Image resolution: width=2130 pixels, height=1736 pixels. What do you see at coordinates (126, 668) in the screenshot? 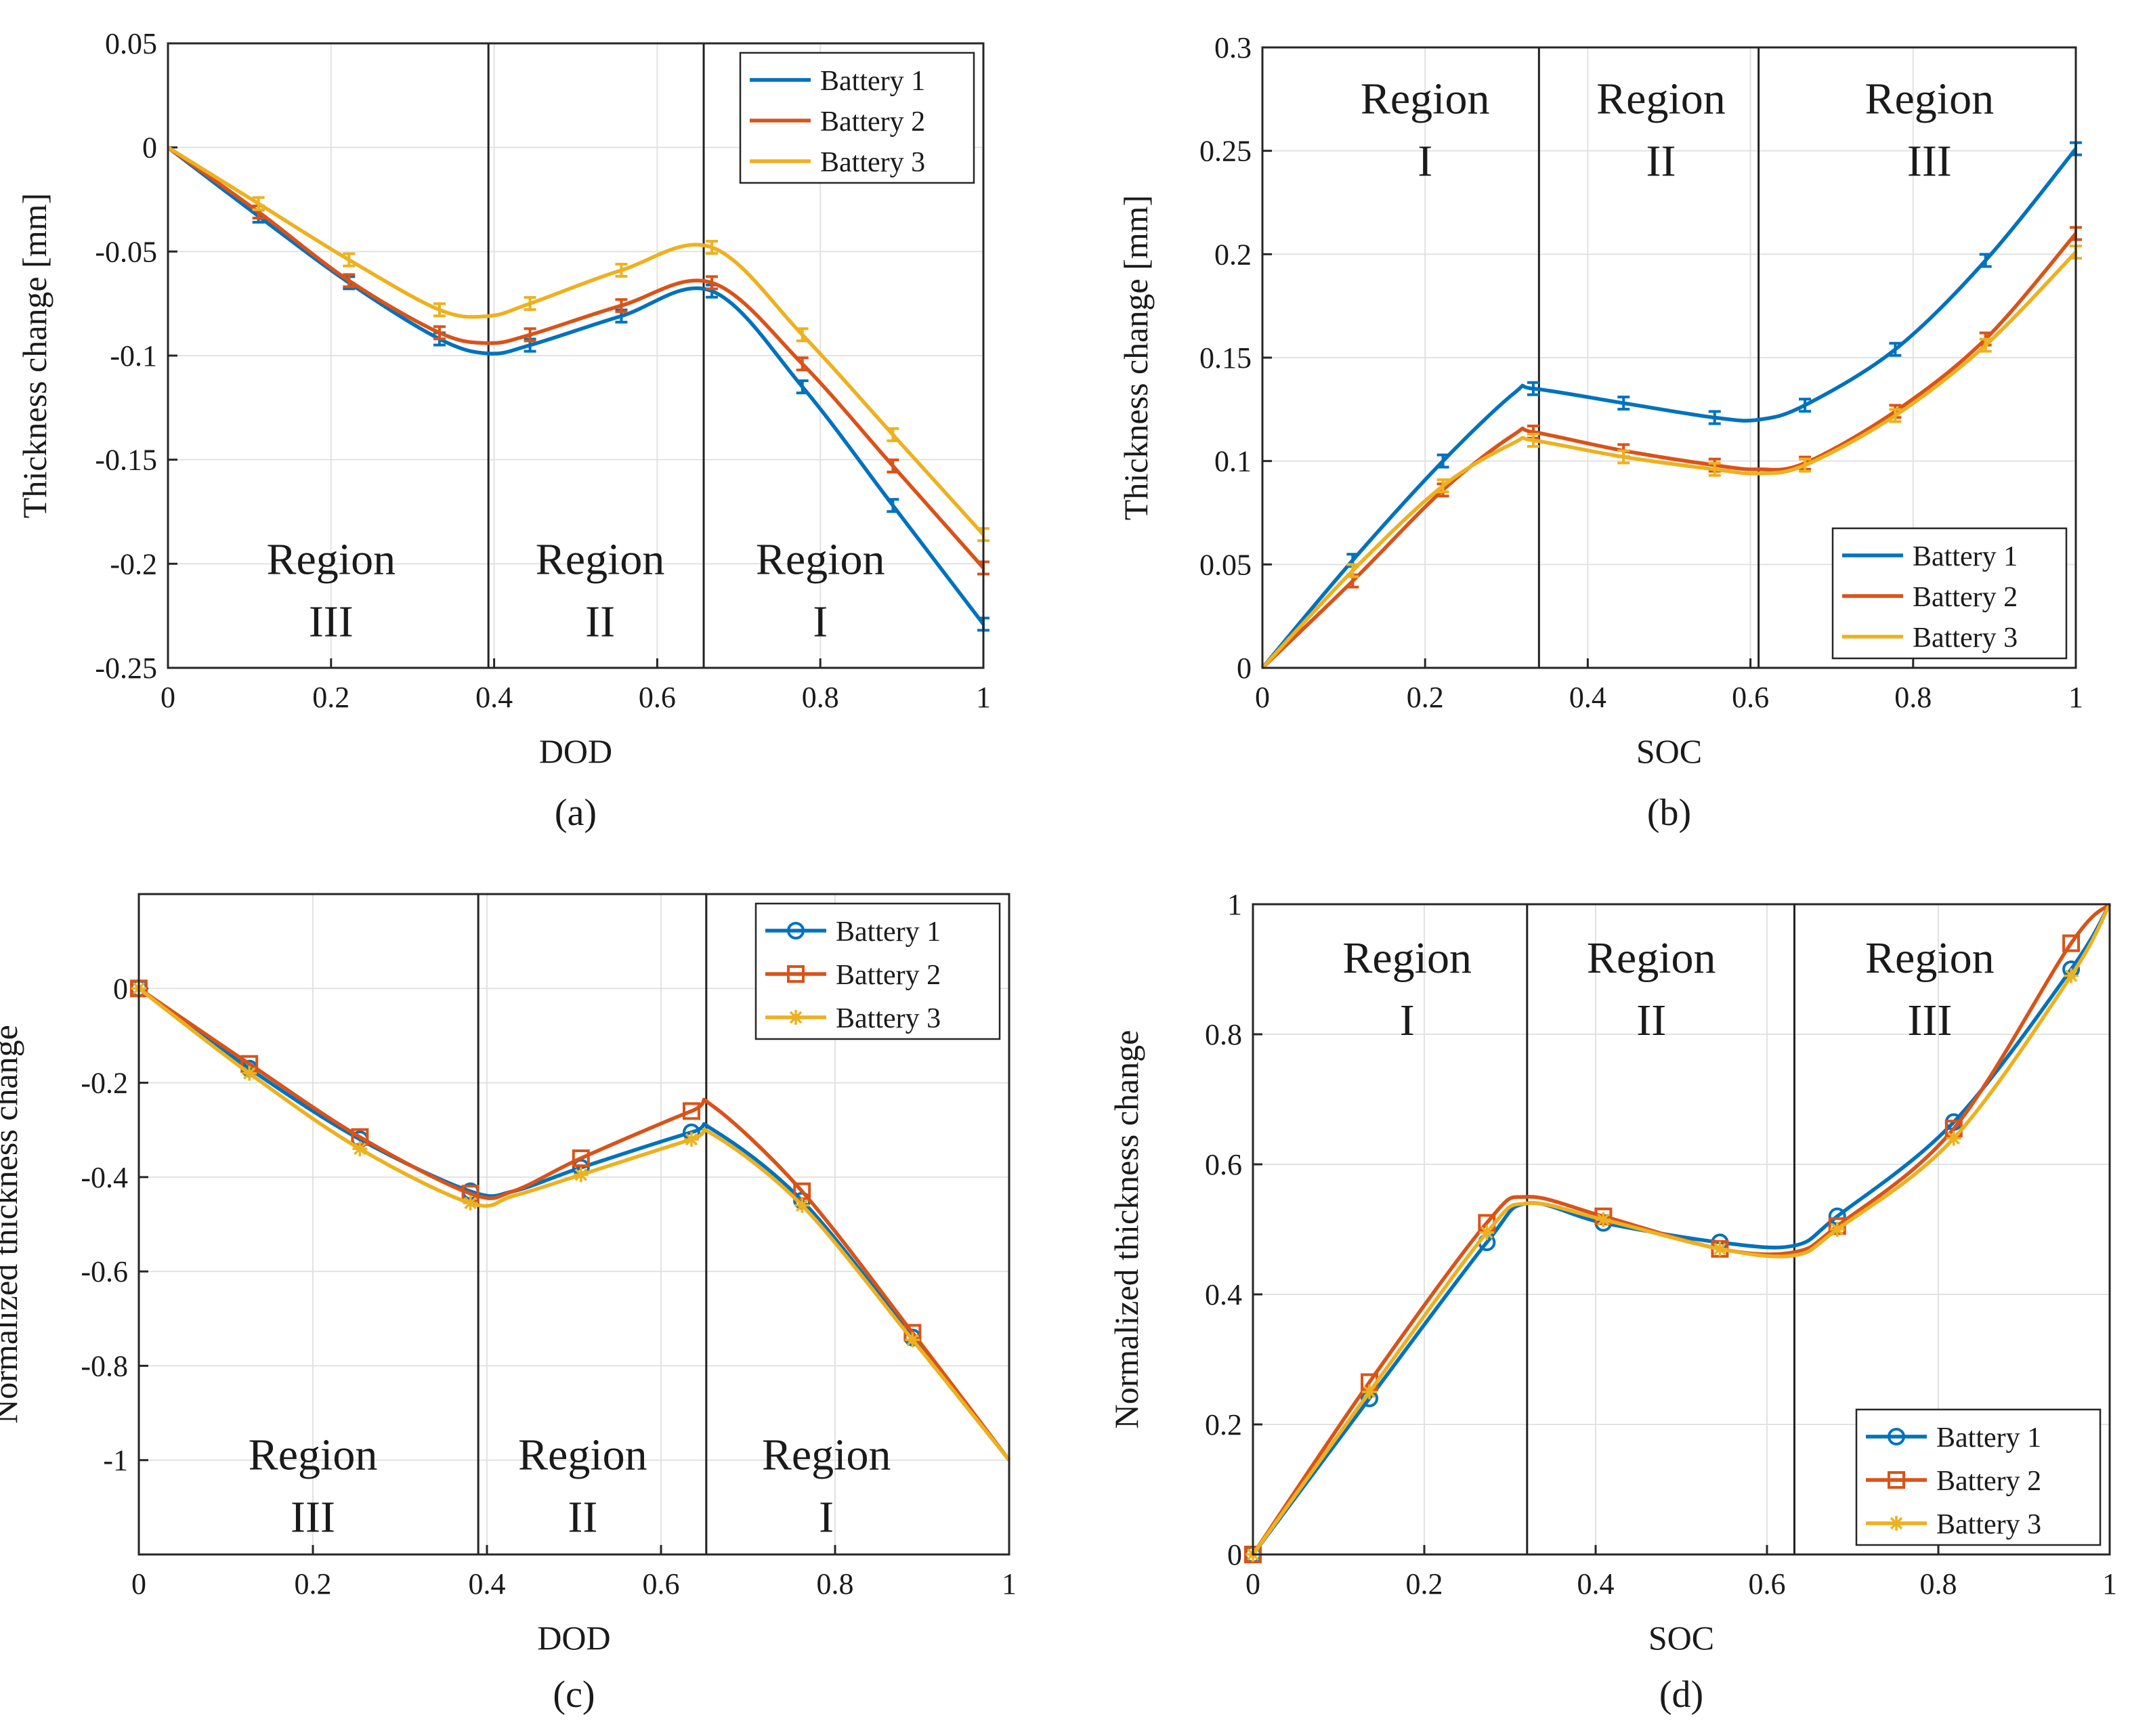
I see `y-tick-label: -0.25` at bounding box center [126, 668].